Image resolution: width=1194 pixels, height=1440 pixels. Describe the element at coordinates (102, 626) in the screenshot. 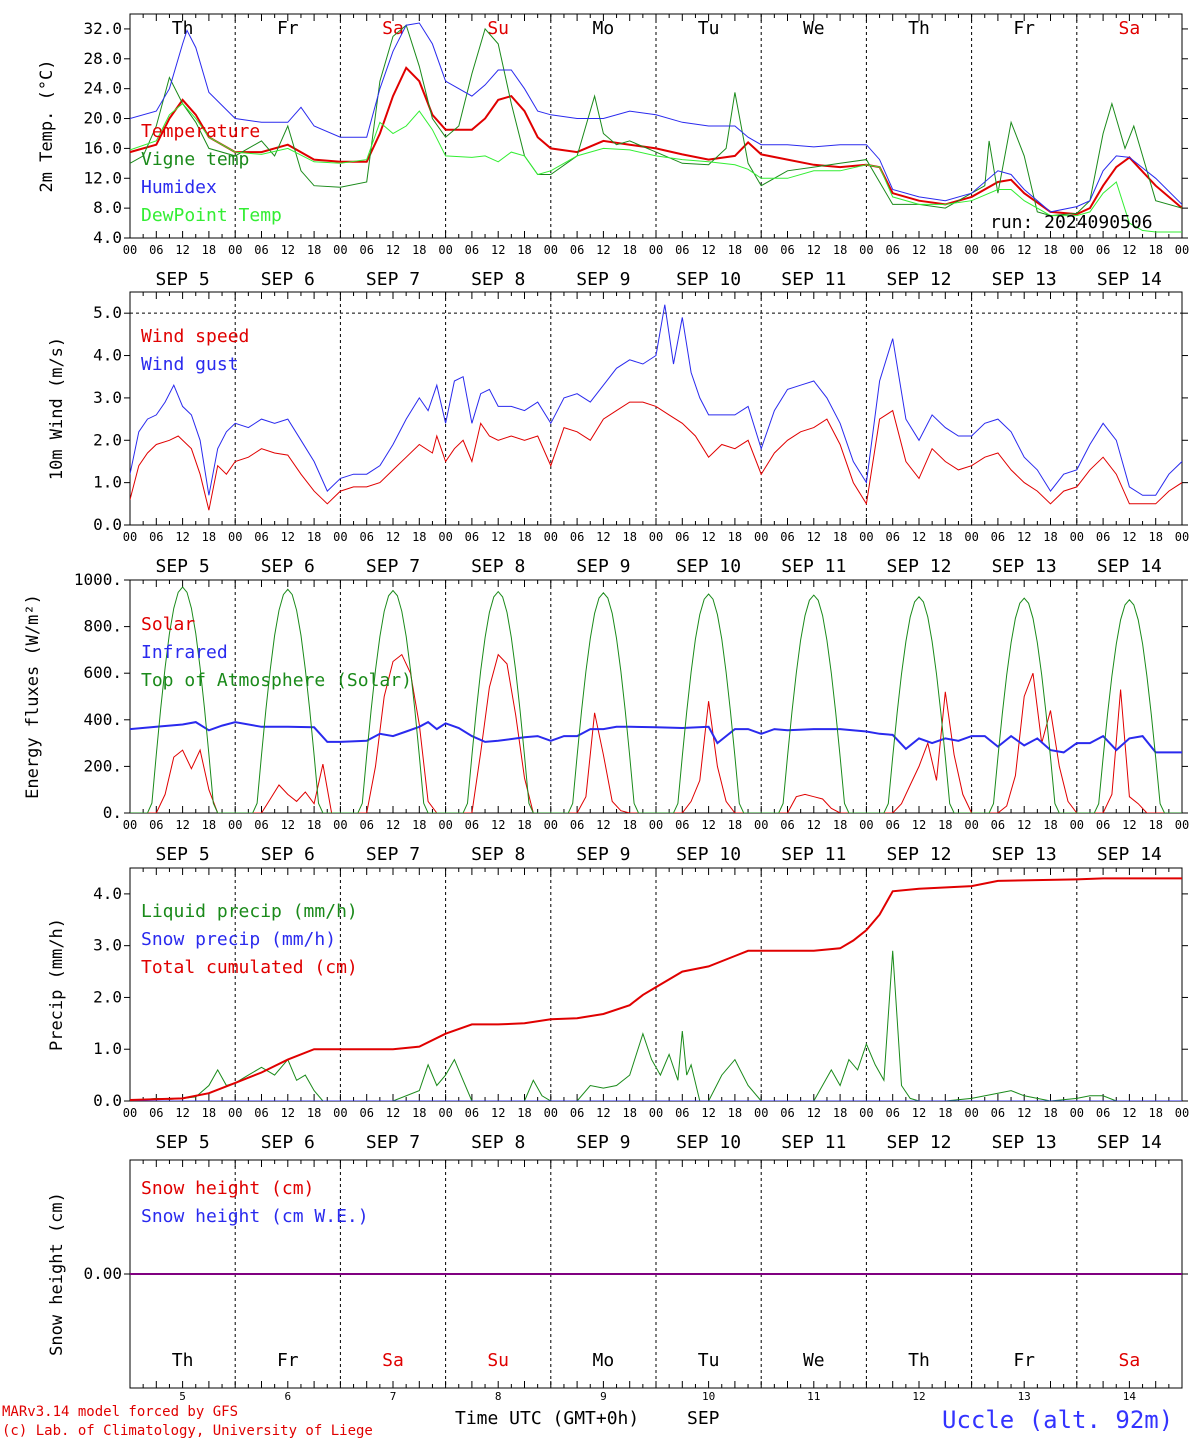

I see `y-tick-label: 800.` at that location.